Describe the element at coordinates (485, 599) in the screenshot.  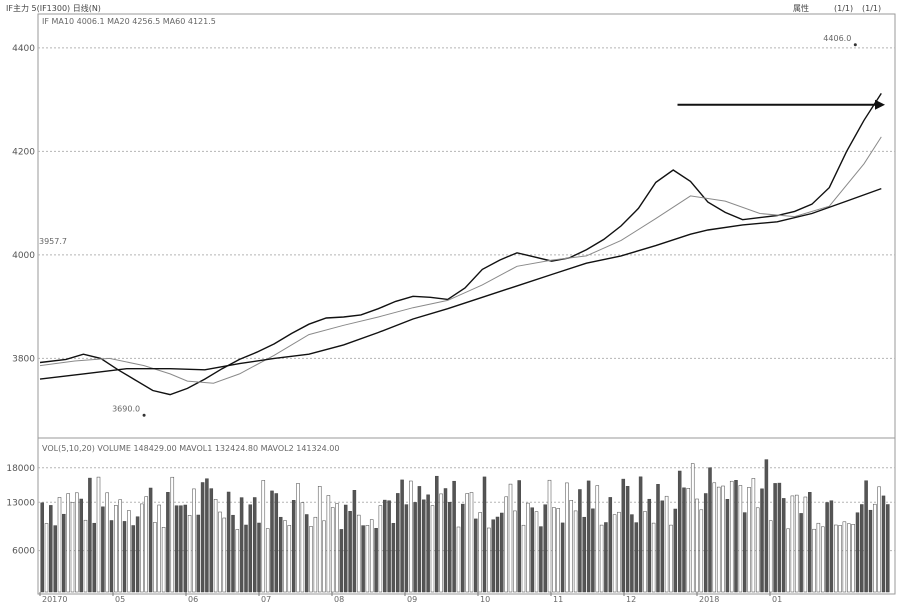
I see `x-tick-label: 10` at that location.